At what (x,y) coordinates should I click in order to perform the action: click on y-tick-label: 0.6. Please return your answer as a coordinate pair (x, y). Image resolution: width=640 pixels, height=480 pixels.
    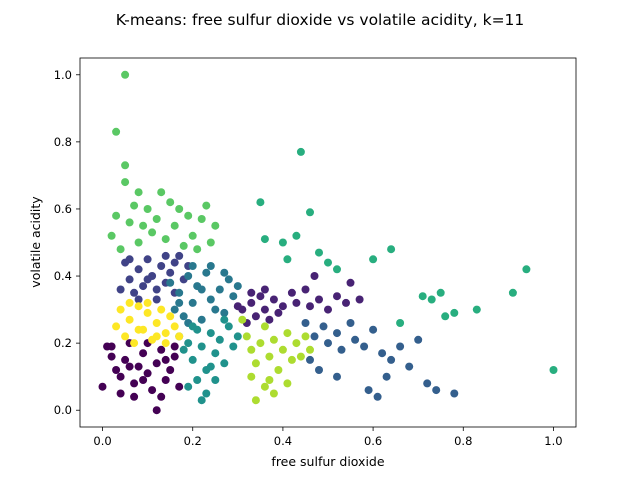
    Looking at the image, I should click on (63, 209).